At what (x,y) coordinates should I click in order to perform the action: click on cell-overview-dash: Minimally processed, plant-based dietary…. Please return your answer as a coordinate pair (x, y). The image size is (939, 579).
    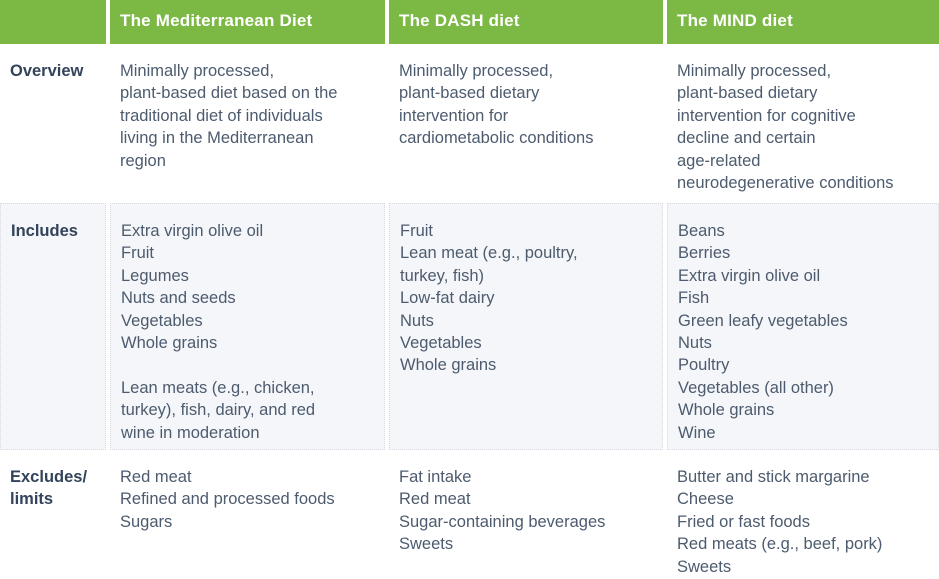
    Looking at the image, I should click on (496, 105).